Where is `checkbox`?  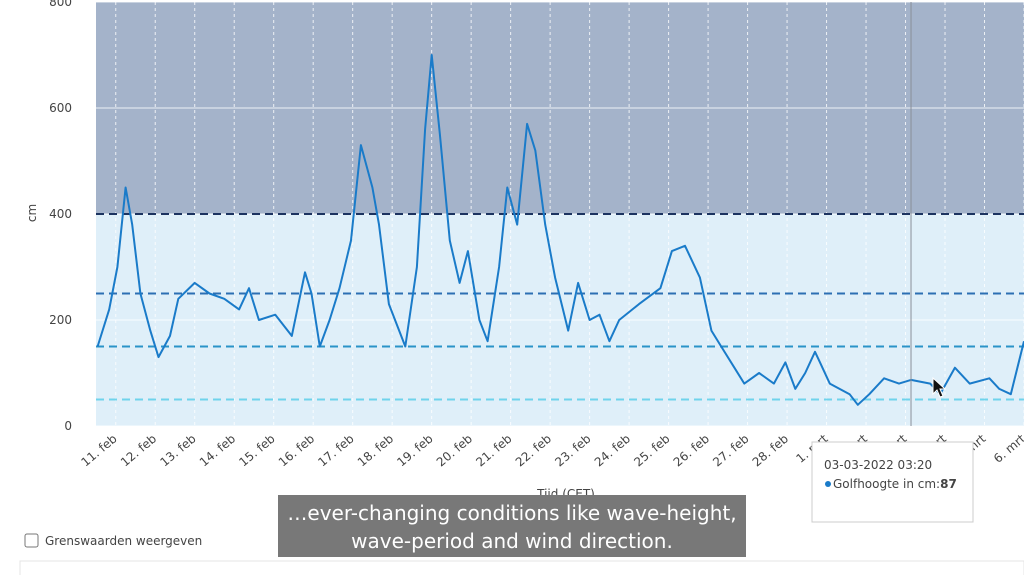
checkbox is located at coordinates (31, 540).